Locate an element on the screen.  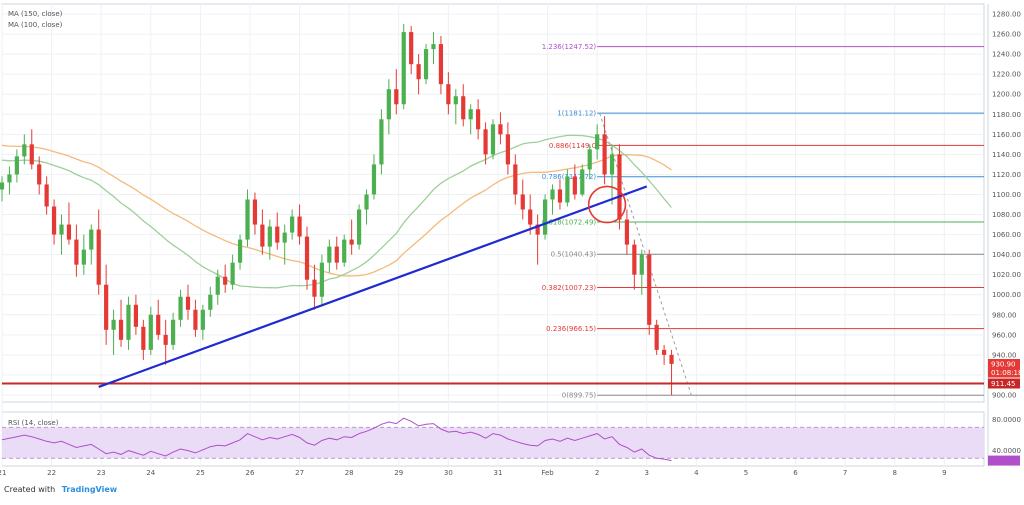
x-tick-label: 25 is located at coordinates (200, 473).